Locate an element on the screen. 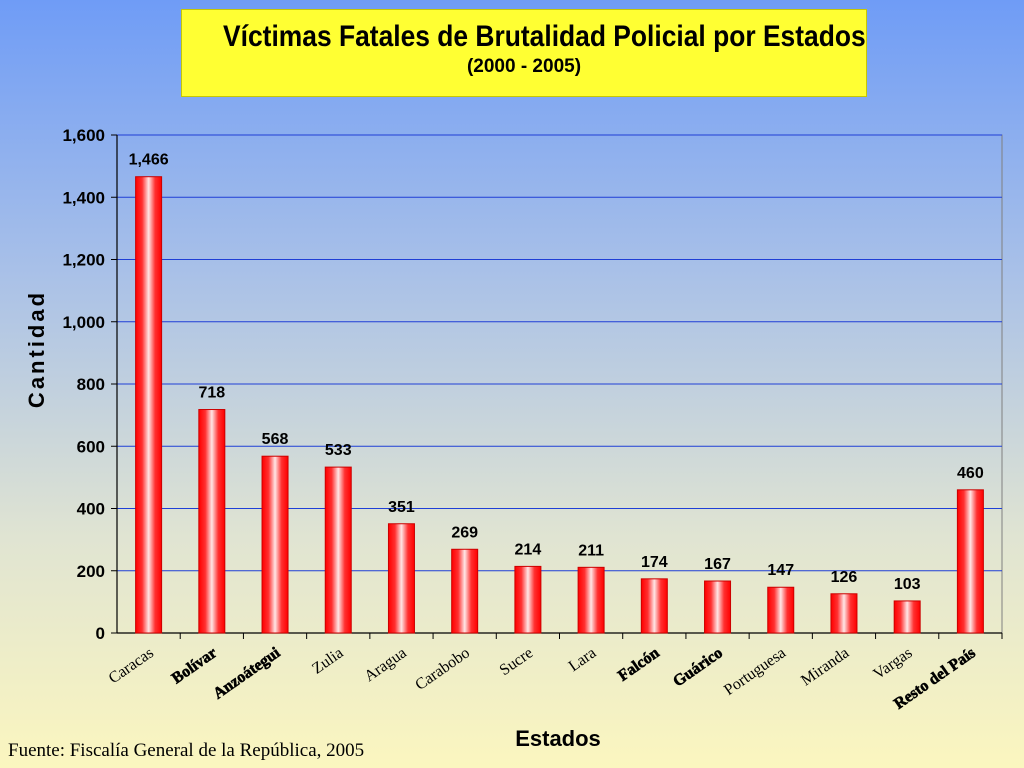  data-label: 174 is located at coordinates (654, 562).